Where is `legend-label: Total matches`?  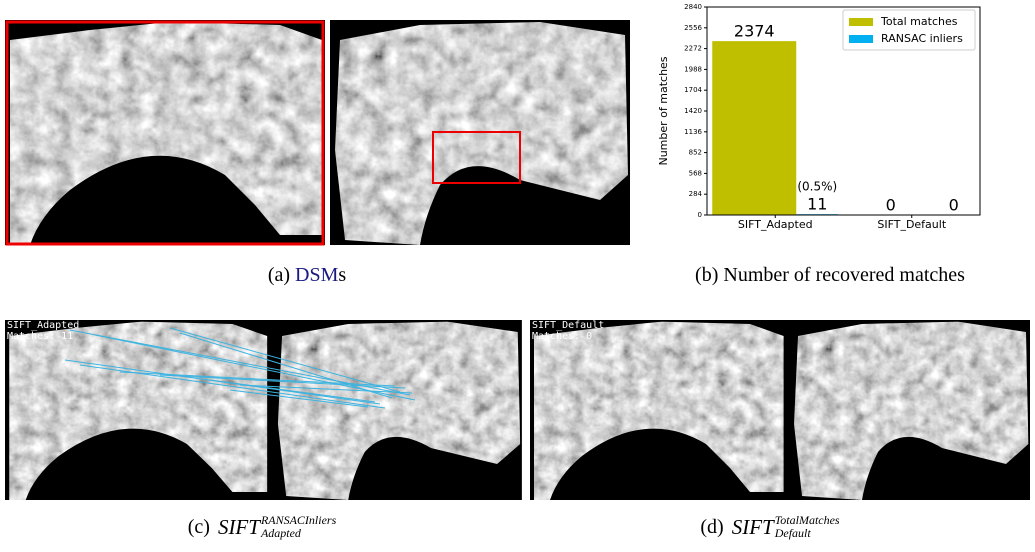
legend-label: Total matches is located at coordinates (919, 21).